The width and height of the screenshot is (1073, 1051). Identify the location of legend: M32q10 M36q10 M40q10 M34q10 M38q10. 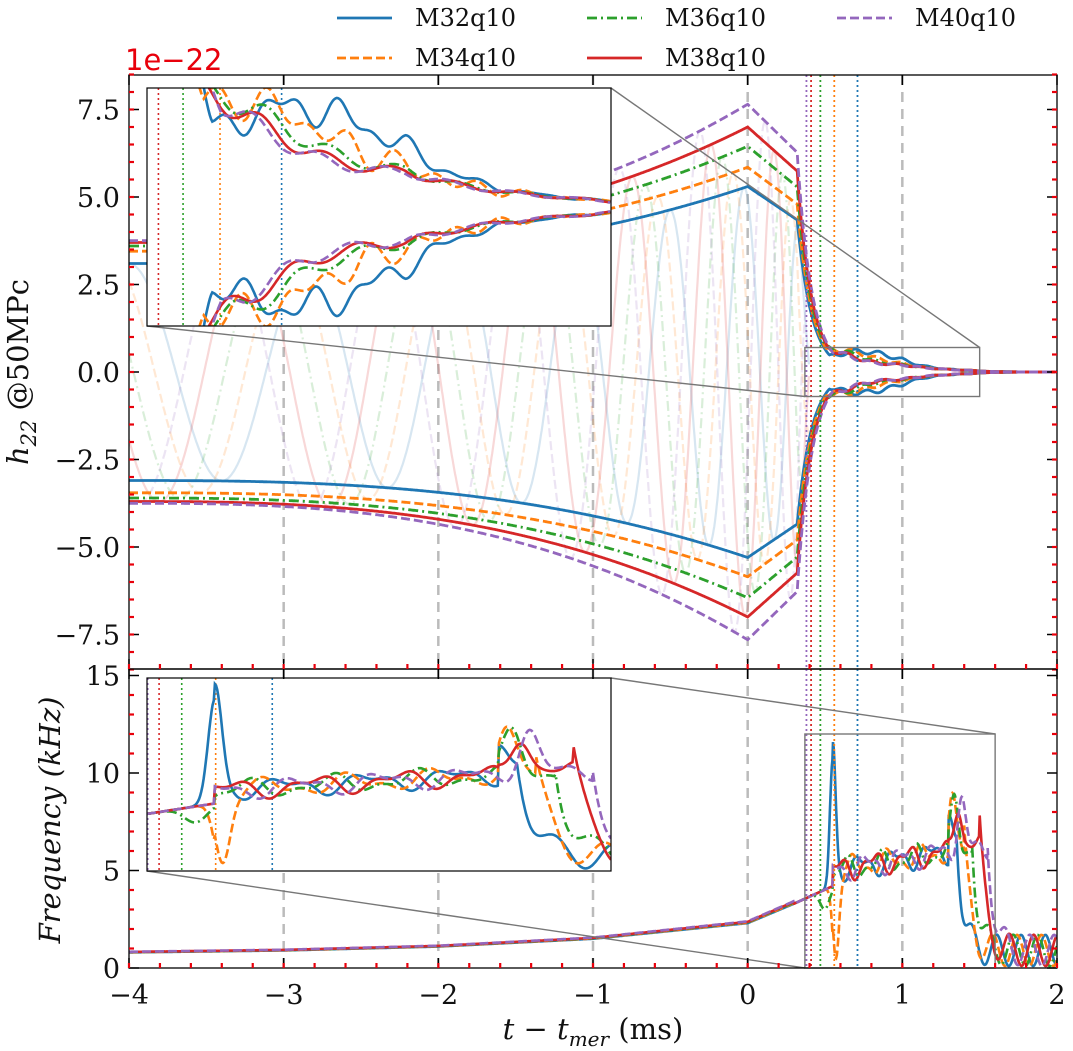
(676, 38).